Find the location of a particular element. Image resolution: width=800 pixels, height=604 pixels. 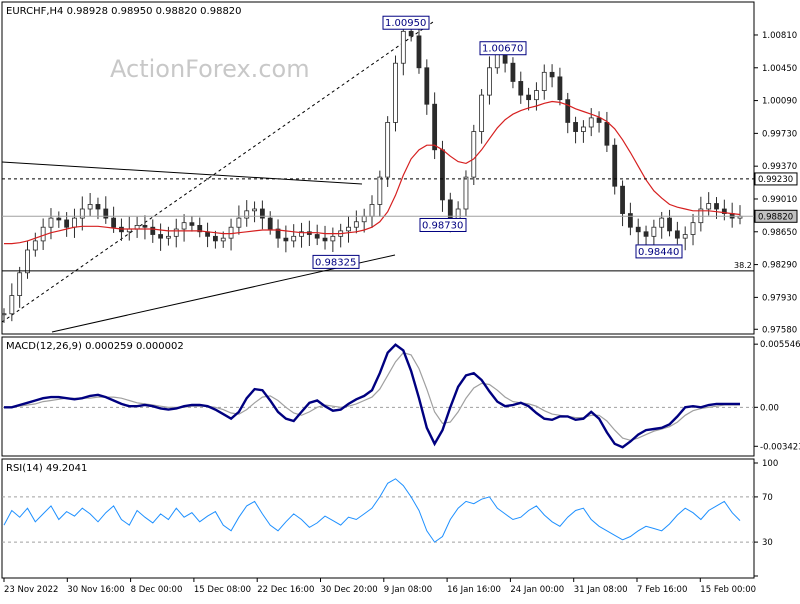

time-tick-label: 9 Jan 08:00 is located at coordinates (408, 590).